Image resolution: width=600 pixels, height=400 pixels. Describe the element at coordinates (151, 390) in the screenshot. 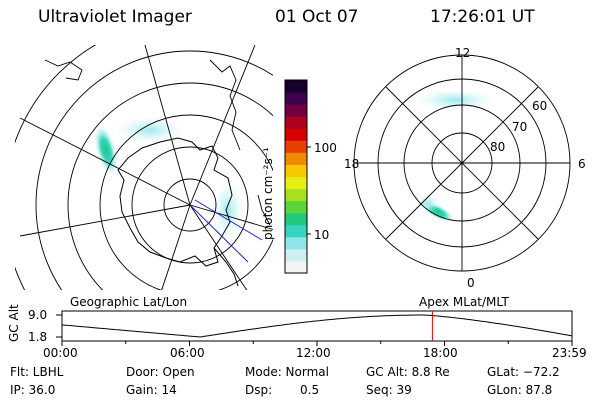

I see `gain-info: Gain: 14` at that location.